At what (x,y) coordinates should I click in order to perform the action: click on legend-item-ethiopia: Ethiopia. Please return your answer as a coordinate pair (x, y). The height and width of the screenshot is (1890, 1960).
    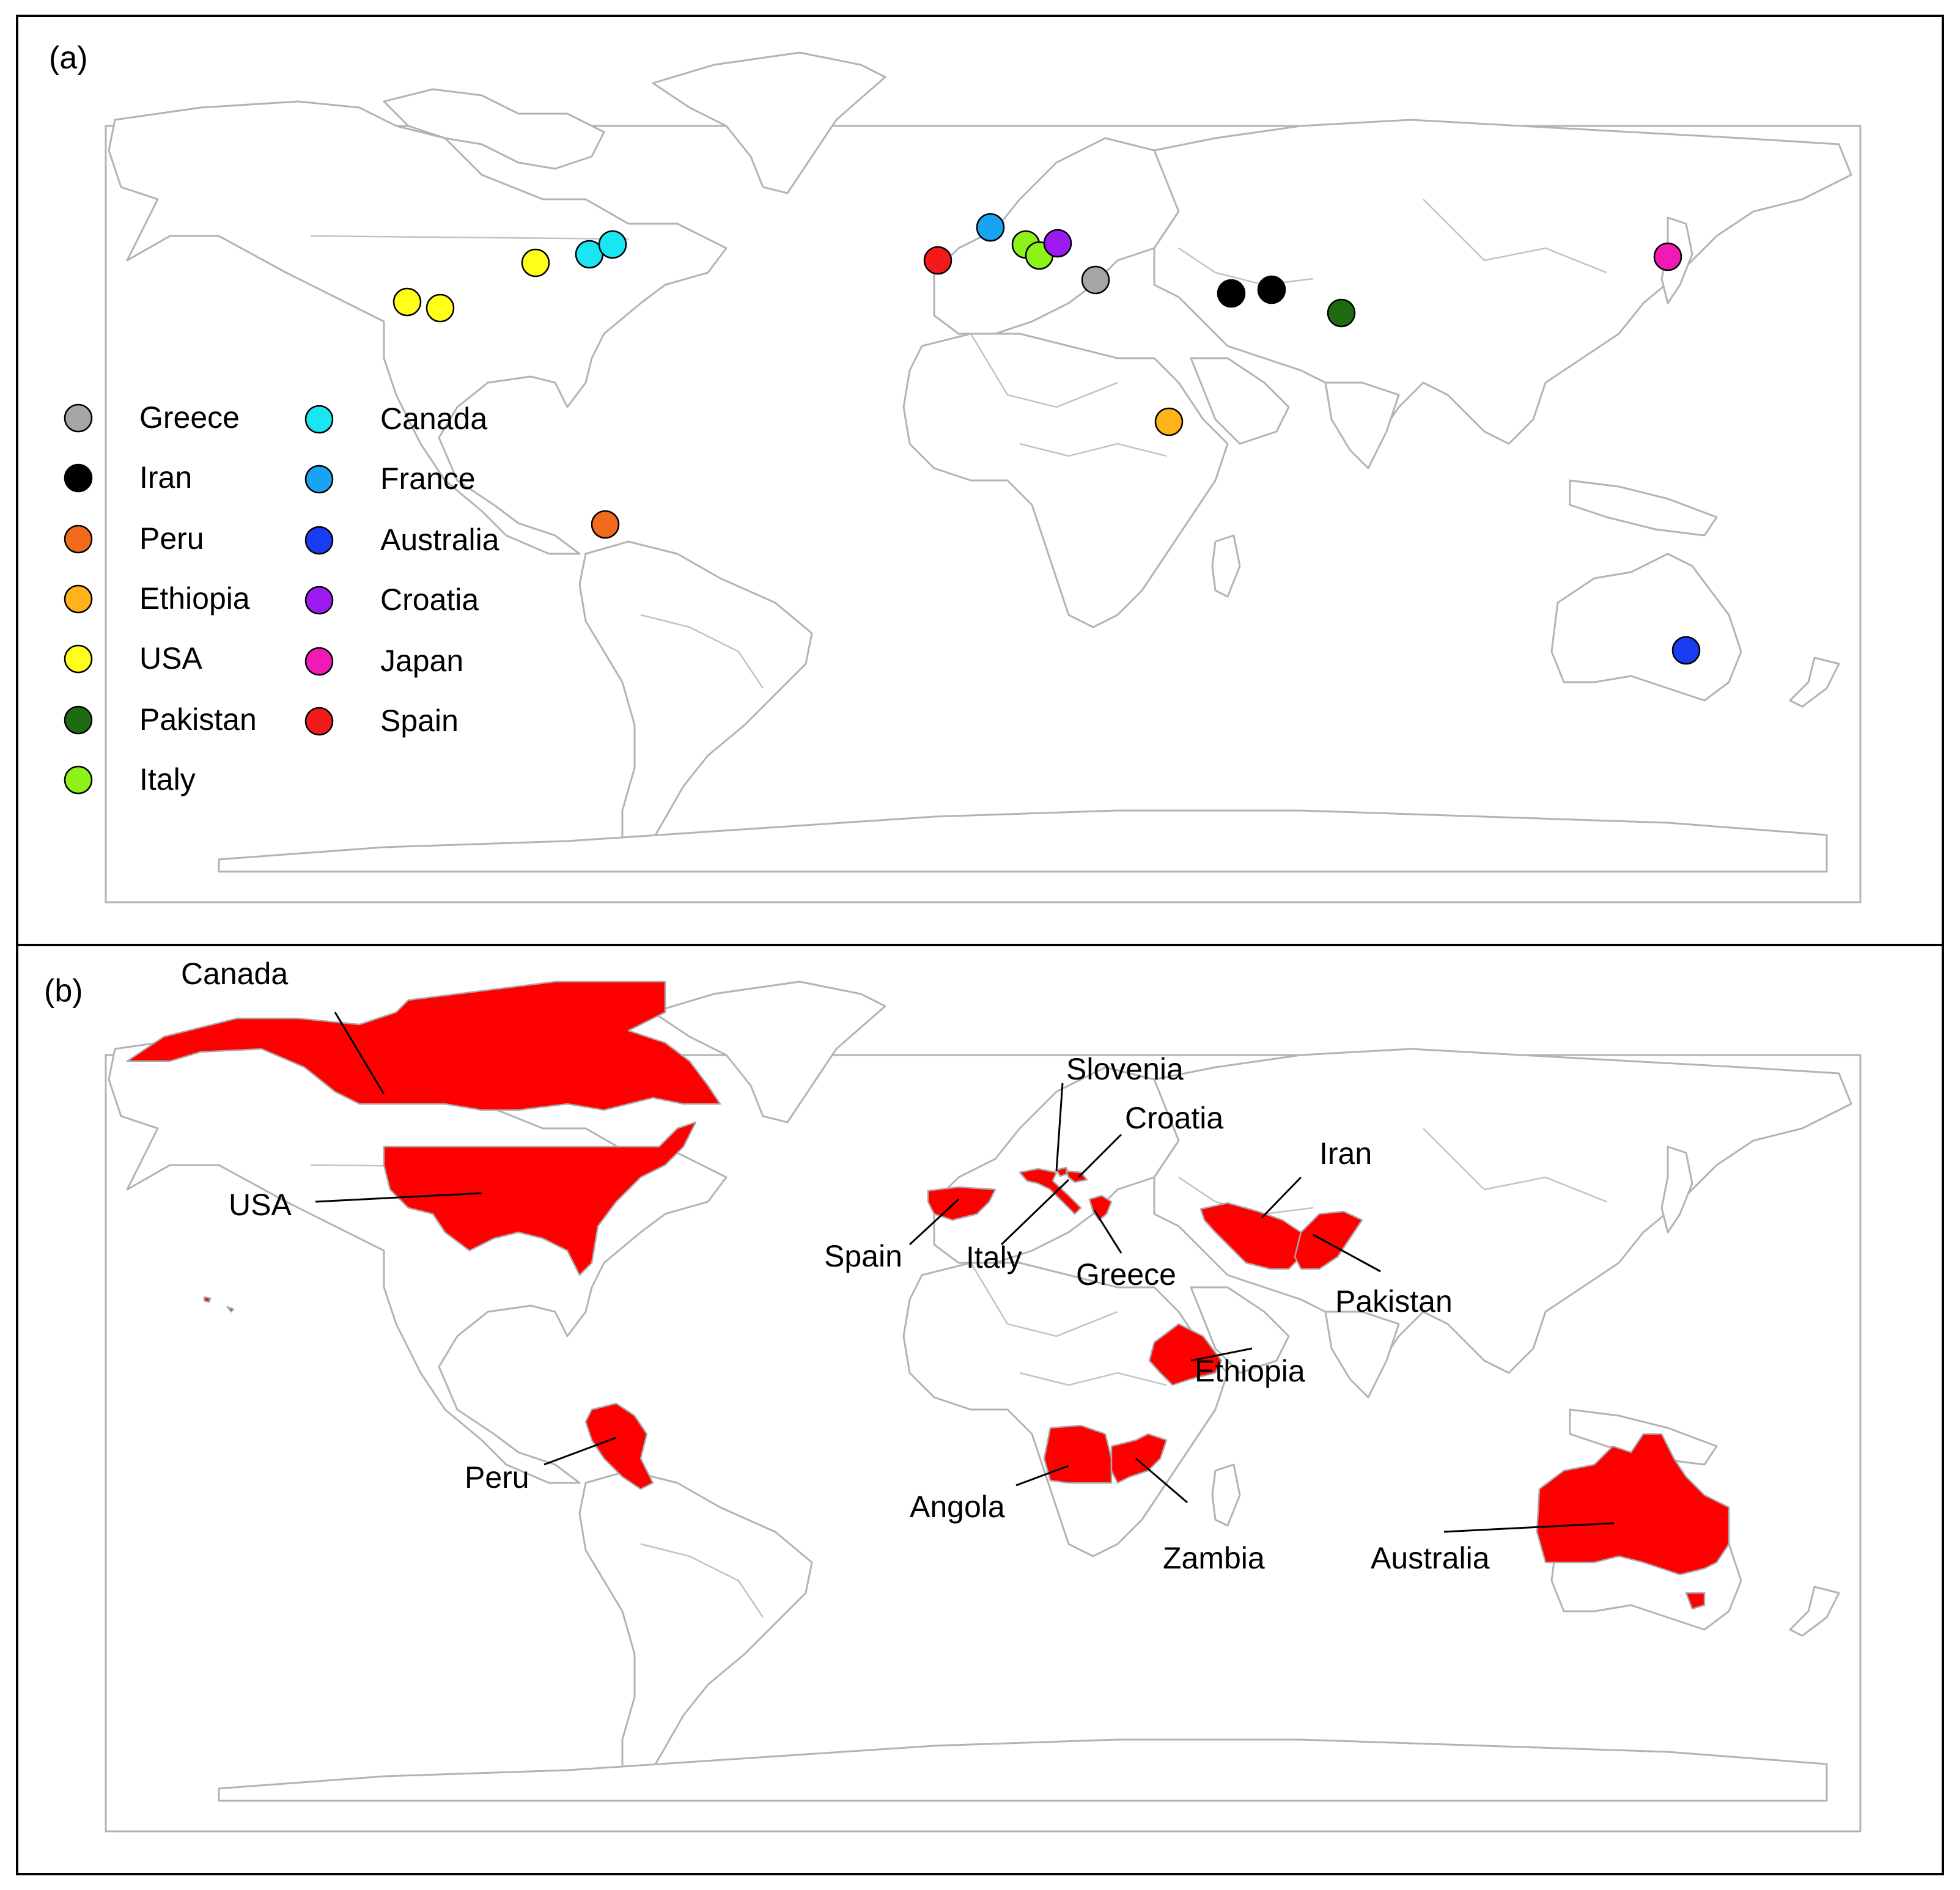
    Looking at the image, I should click on (157, 599).